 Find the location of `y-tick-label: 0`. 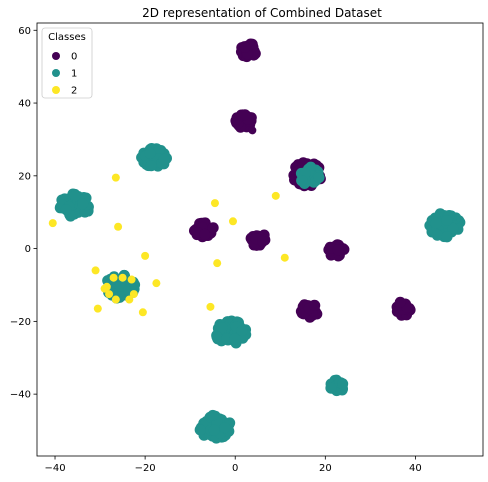

y-tick-label: 0 is located at coordinates (28, 249).